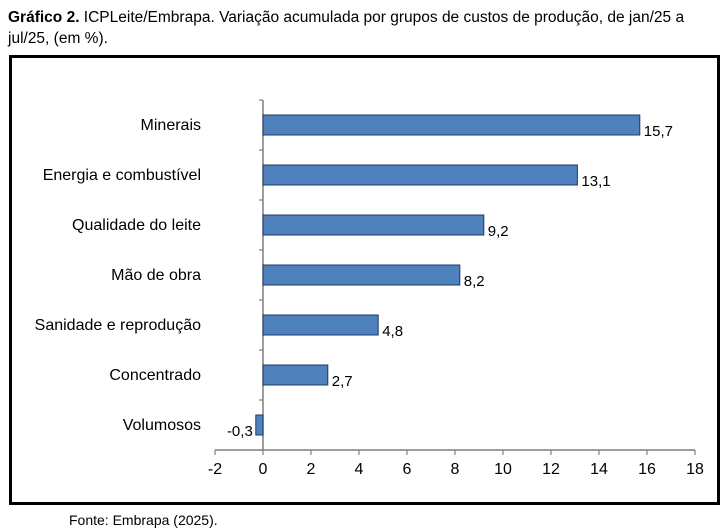 This screenshot has height=532, width=728. Describe the element at coordinates (695, 469) in the screenshot. I see `x-tick-label: 18` at that location.